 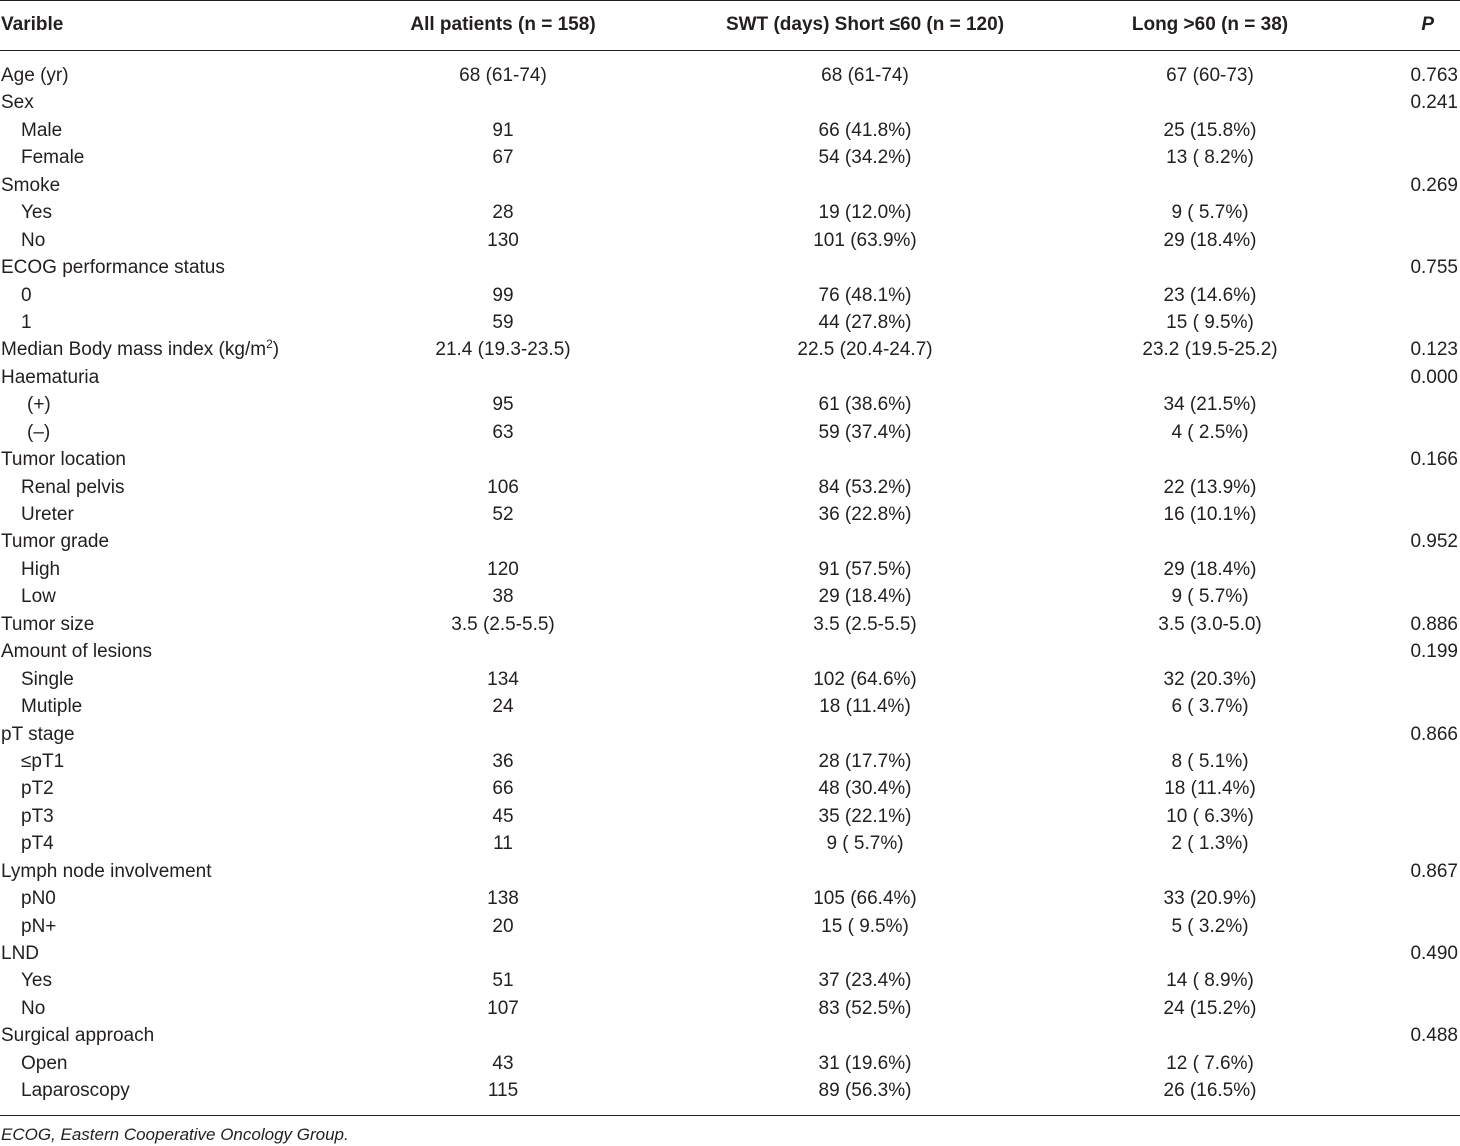 I want to click on cell-swt-short: 15 ( 9.5%), so click(x=865, y=926).